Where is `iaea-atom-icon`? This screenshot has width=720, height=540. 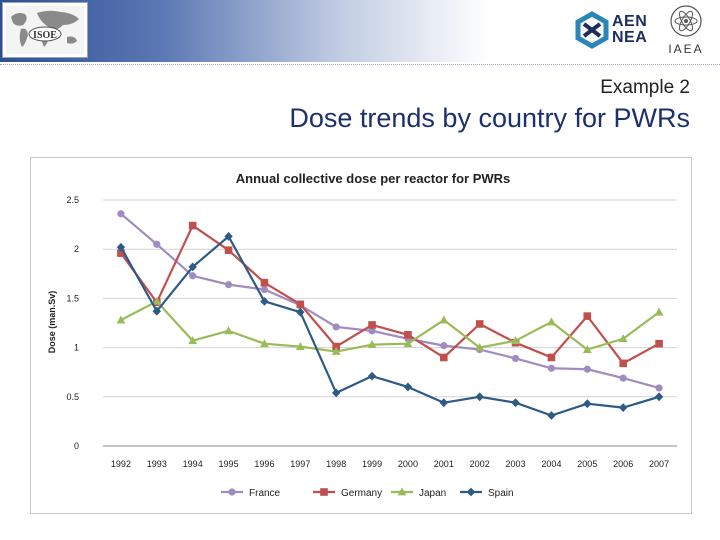 iaea-atom-icon is located at coordinates (686, 21).